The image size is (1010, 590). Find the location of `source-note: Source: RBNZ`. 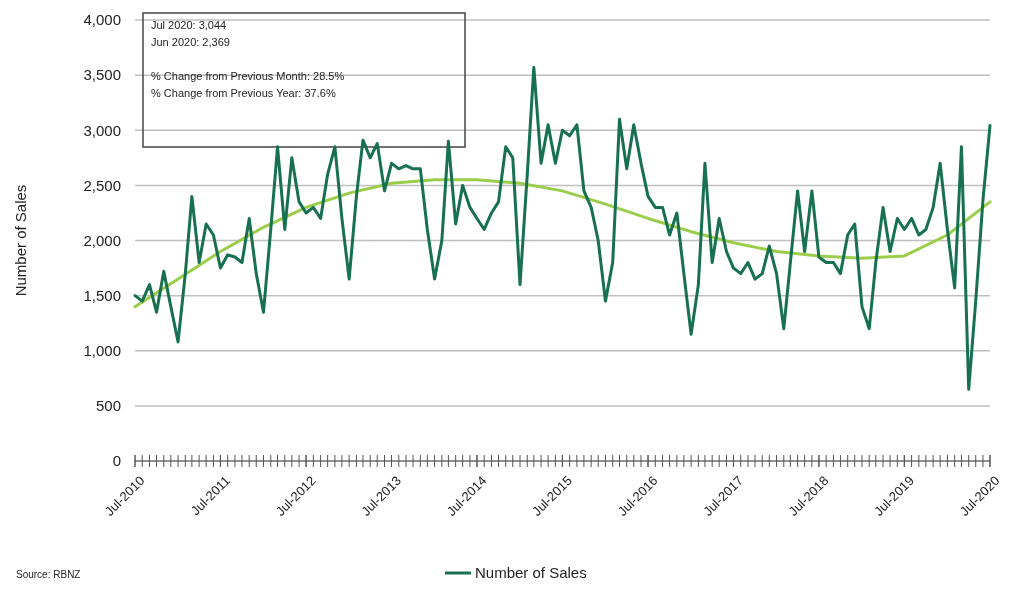

source-note: Source: RBNZ is located at coordinates (48, 574).